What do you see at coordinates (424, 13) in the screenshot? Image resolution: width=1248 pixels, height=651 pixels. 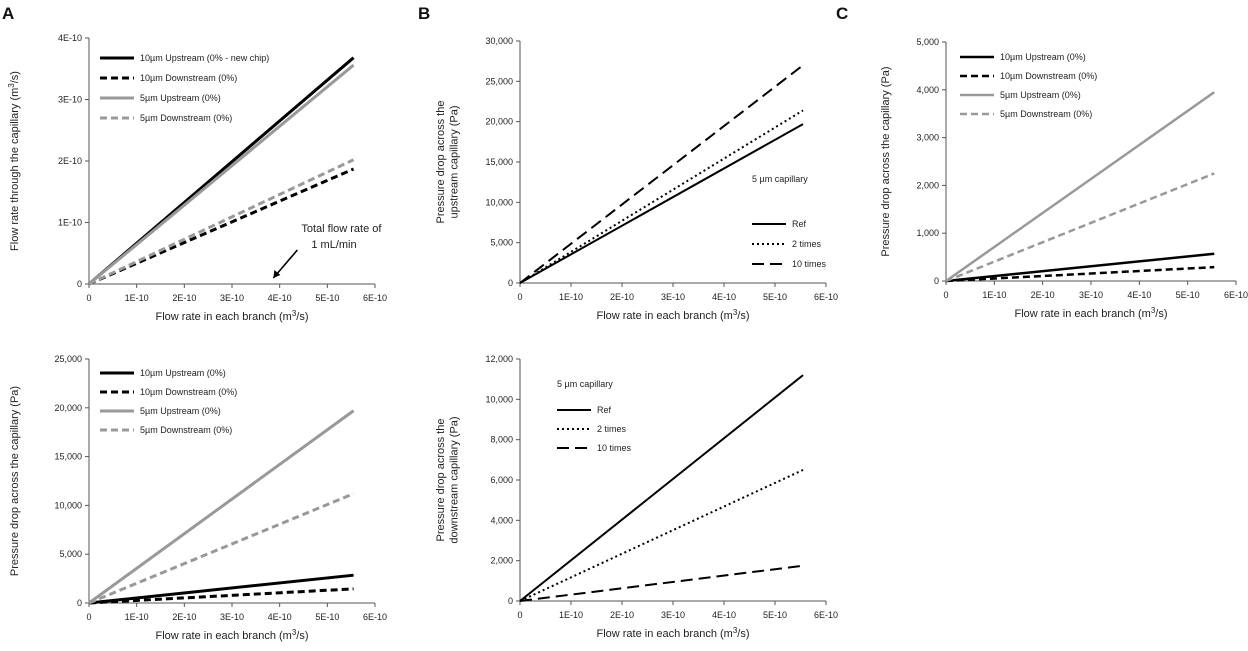 I see `panel-label-b: B` at bounding box center [424, 13].